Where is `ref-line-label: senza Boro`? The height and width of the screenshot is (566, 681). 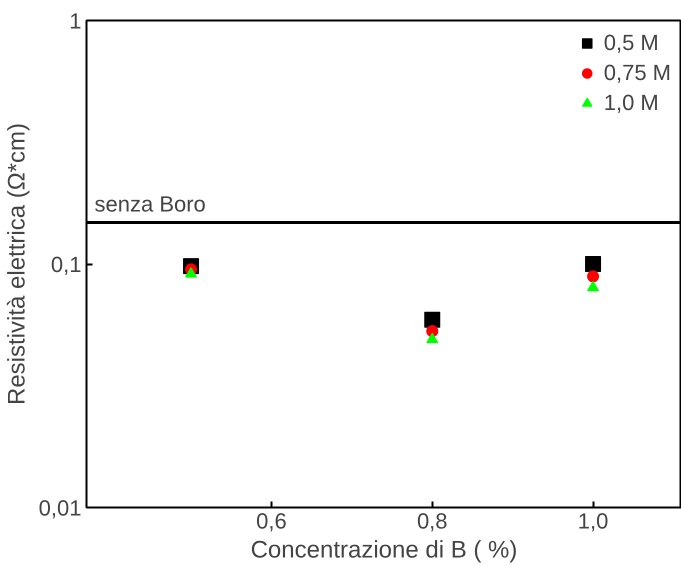
ref-line-label: senza Boro is located at coordinates (150, 204).